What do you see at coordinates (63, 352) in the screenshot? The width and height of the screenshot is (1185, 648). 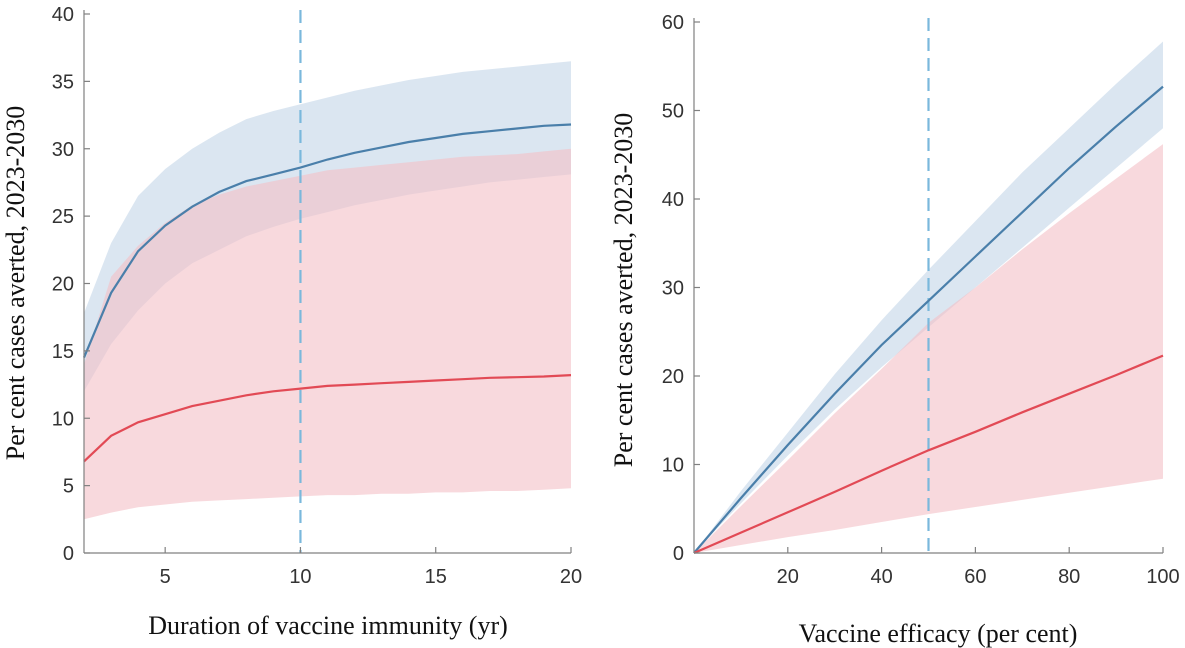 I see `y-tick-label: 15` at bounding box center [63, 352].